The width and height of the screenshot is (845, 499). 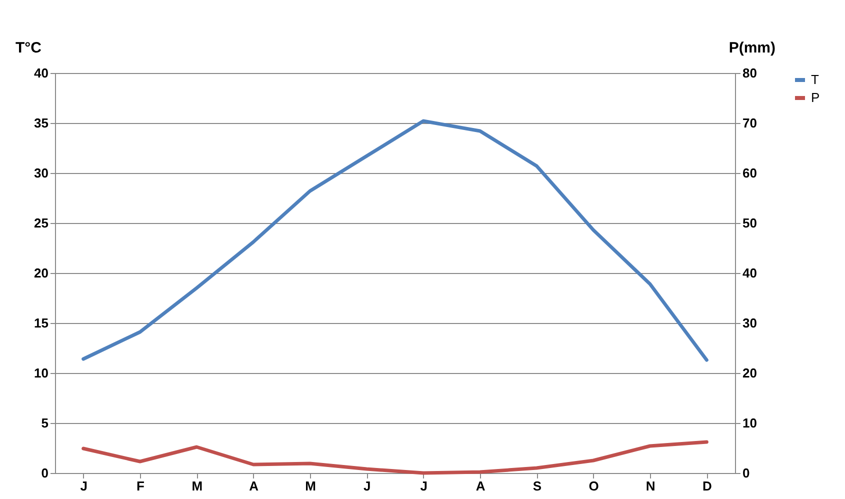 I want to click on legend-label: T, so click(x=815, y=79).